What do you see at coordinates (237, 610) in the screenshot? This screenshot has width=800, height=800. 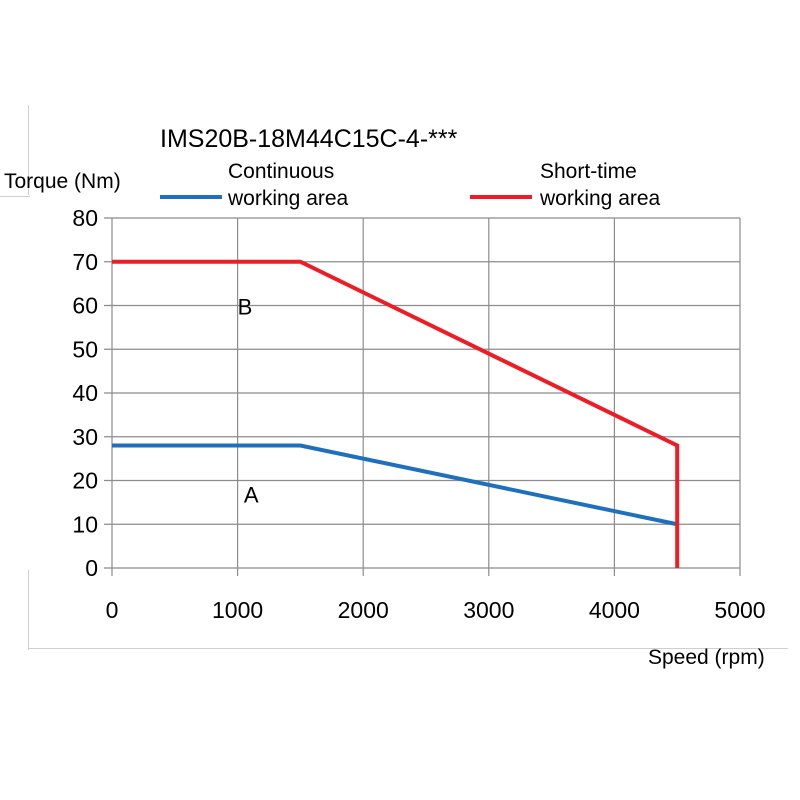 I see `x-tick-label: 1000` at bounding box center [237, 610].